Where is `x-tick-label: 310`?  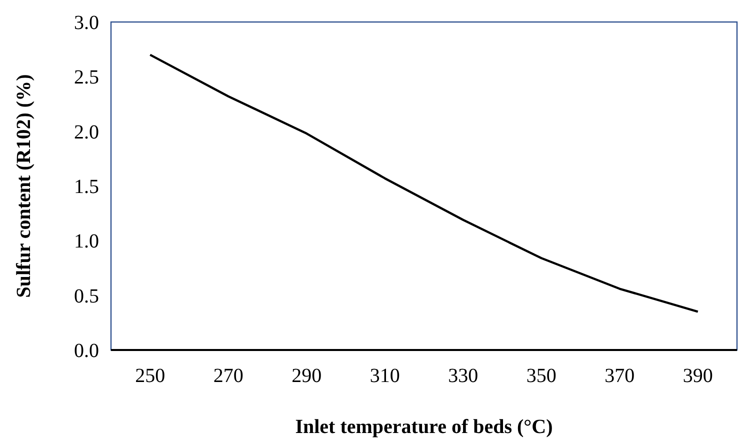 x-tick-label: 310 is located at coordinates (385, 376).